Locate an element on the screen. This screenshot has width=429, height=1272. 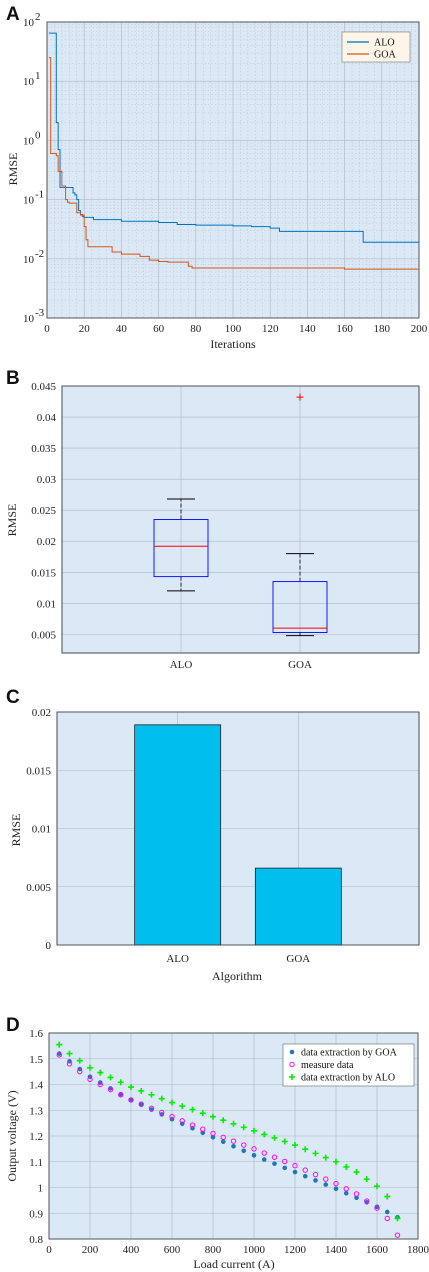
panel-label: A is located at coordinates (13, 14).